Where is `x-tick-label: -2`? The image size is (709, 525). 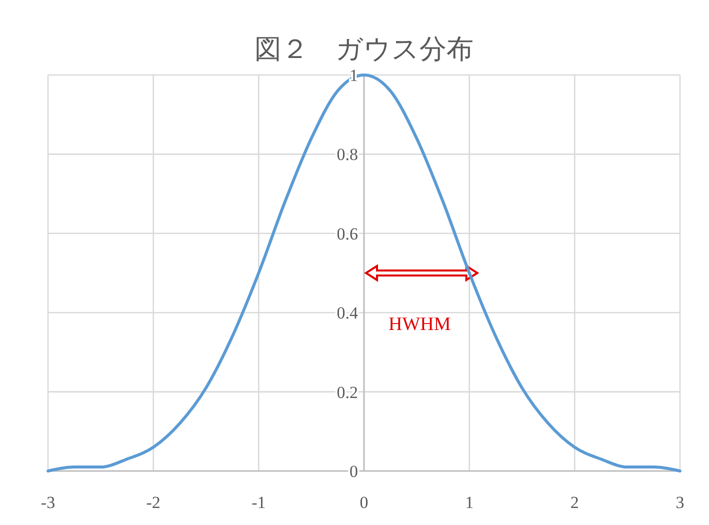
x-tick-label: -2 is located at coordinates (153, 502).